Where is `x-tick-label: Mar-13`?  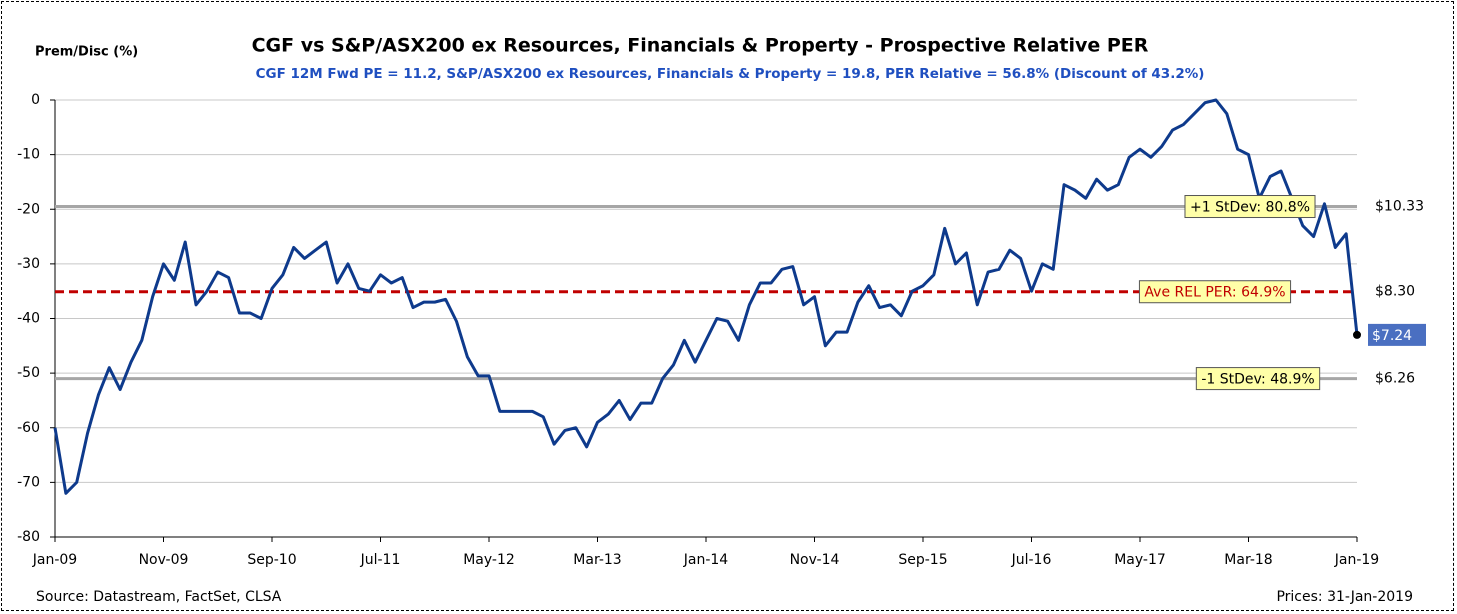
x-tick-label: Mar-13 is located at coordinates (597, 560).